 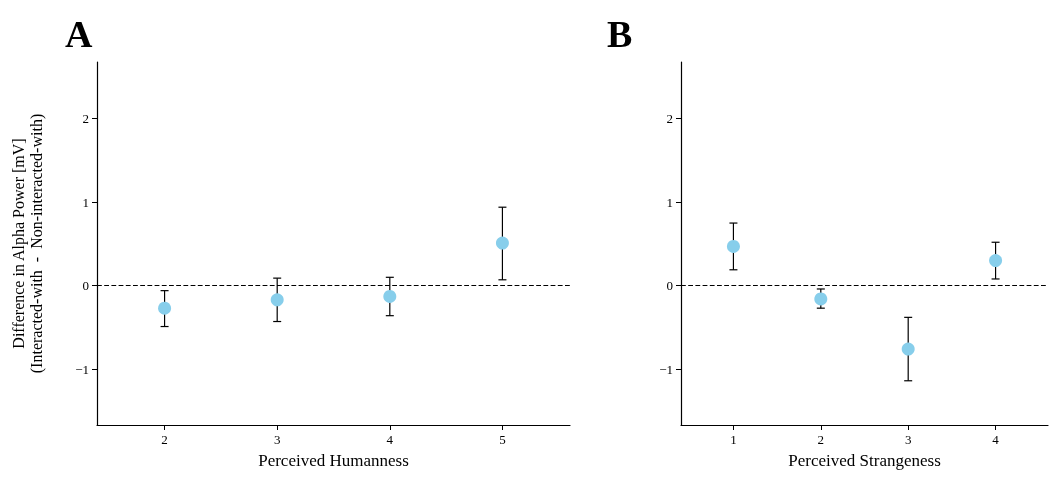 I want to click on y-axis-title: Difference in Alpha Power [mV] (Interacted-with - Non-interacted-with), so click(x=27, y=243).